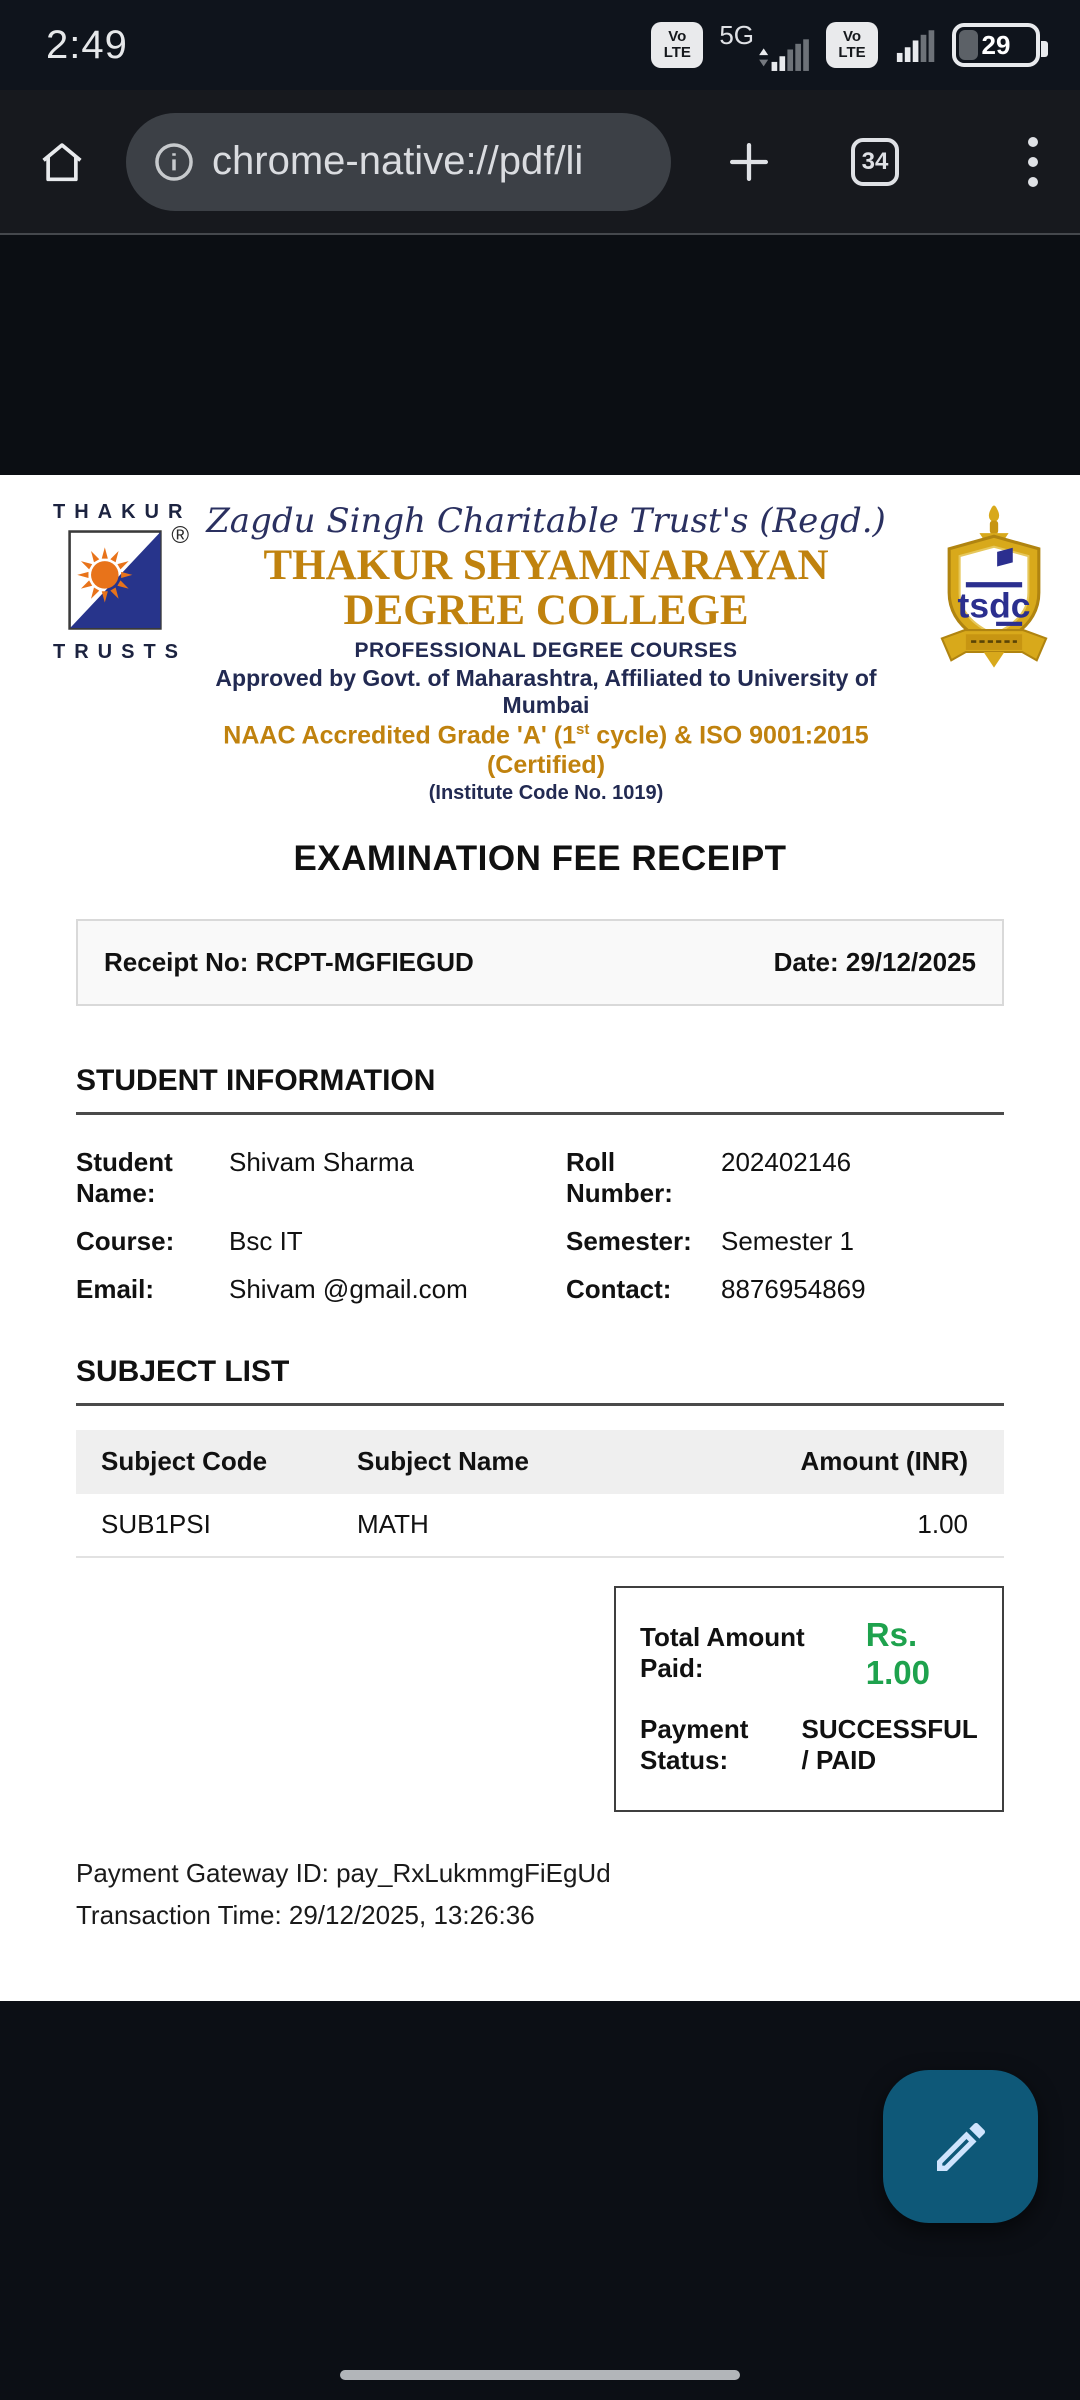  I want to click on thakur-sun-logo-icon, so click(115, 580).